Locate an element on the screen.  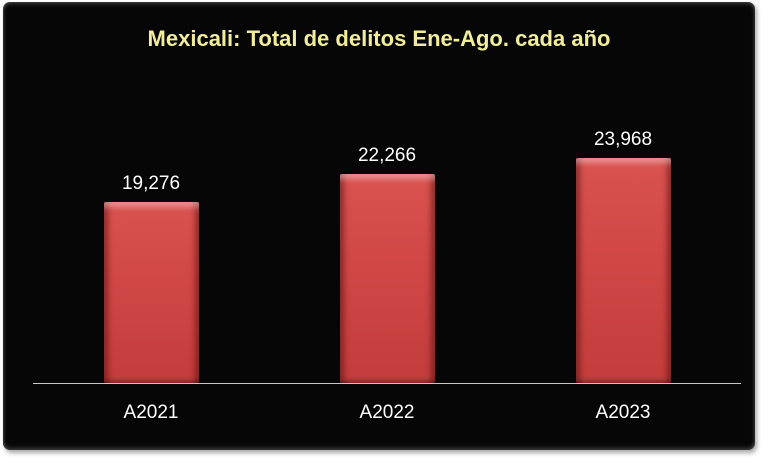
category-labels-row: A2021 A2022 A2023 is located at coordinates (387, 410).